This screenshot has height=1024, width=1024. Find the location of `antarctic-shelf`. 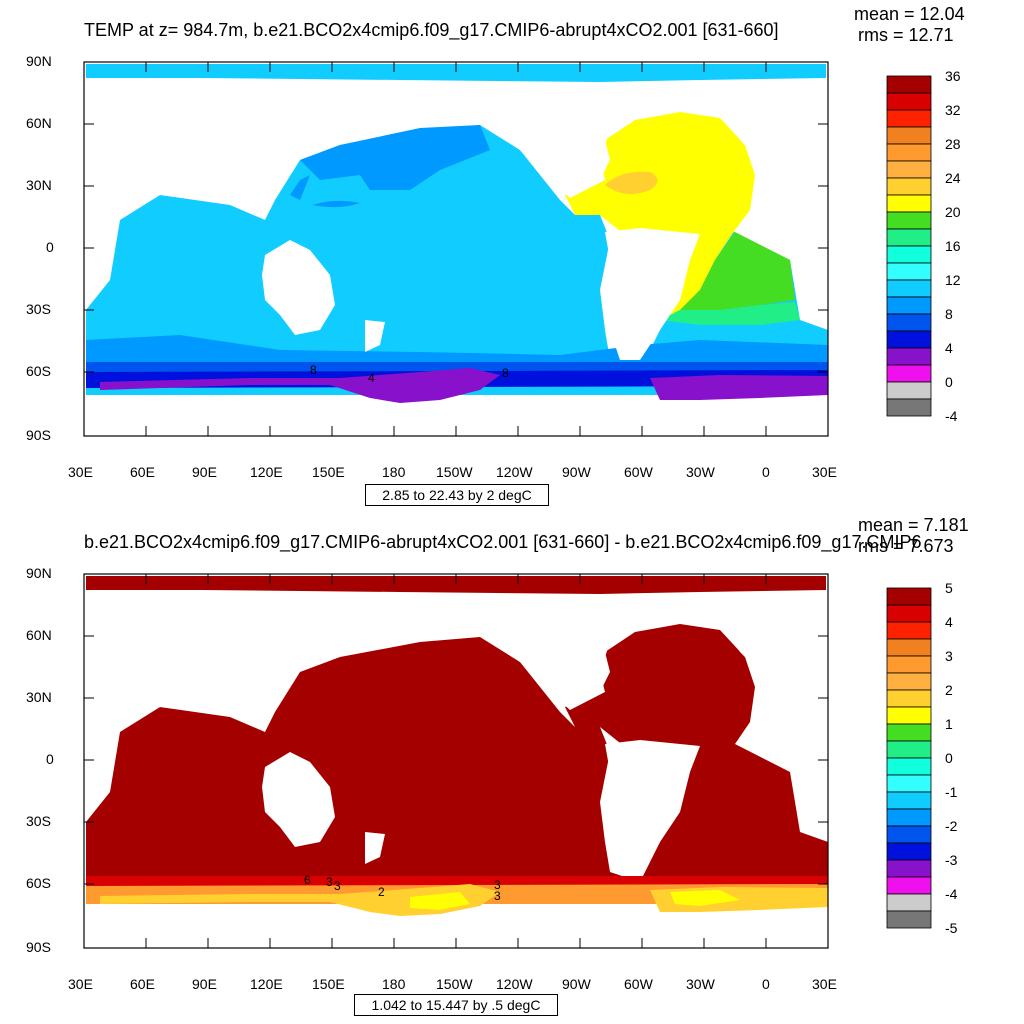

antarctic-shelf is located at coordinates (300, 900).